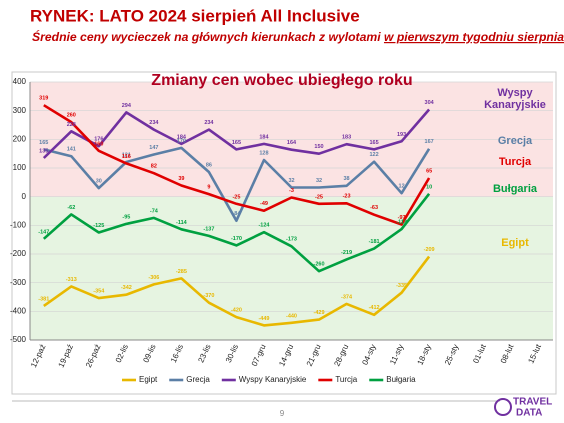 This screenshot has width=564, height=423. Describe the element at coordinates (346, 179) in the screenshot. I see `data-label: 38` at that location.